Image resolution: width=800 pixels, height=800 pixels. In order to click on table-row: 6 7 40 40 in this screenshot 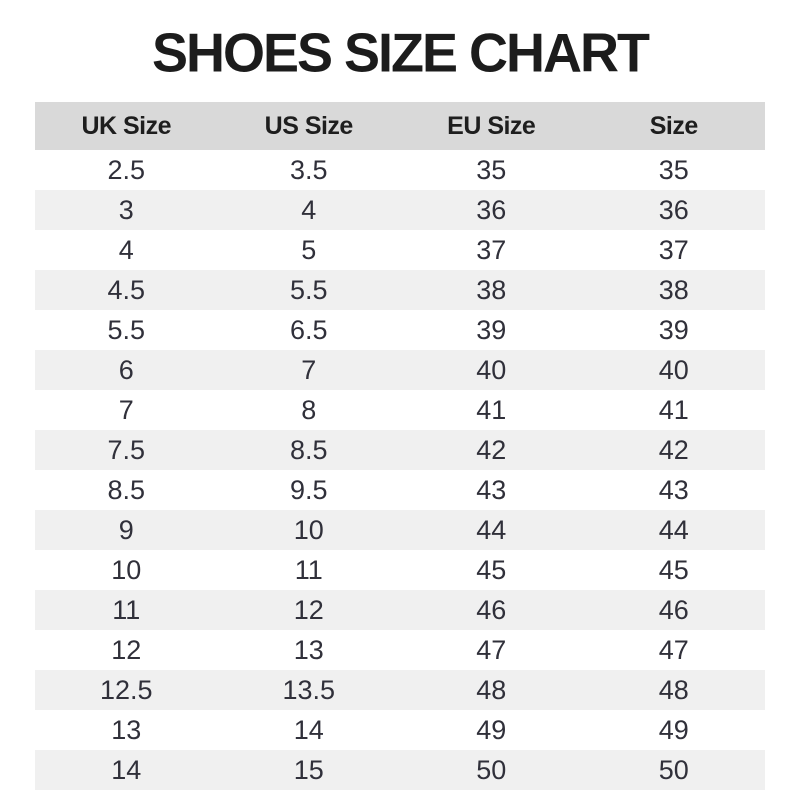, I will do `click(400, 370)`.